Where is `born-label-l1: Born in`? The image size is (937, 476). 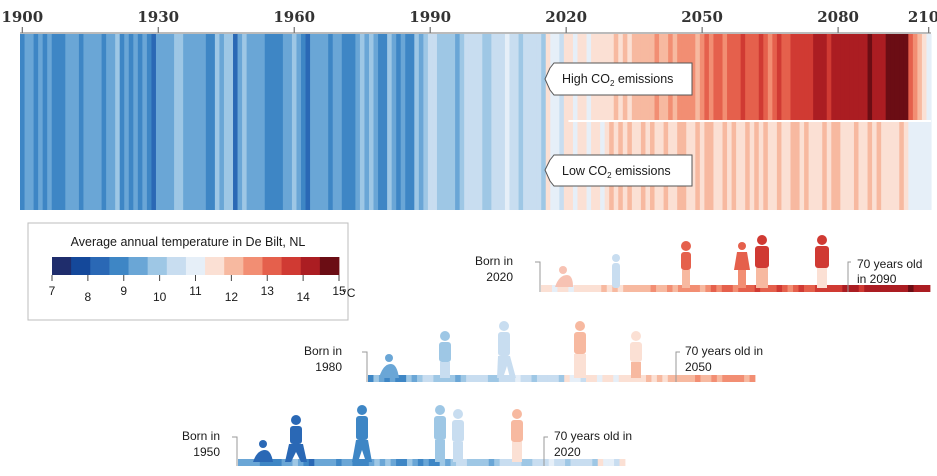
born-label-l1: Born in is located at coordinates (201, 436).